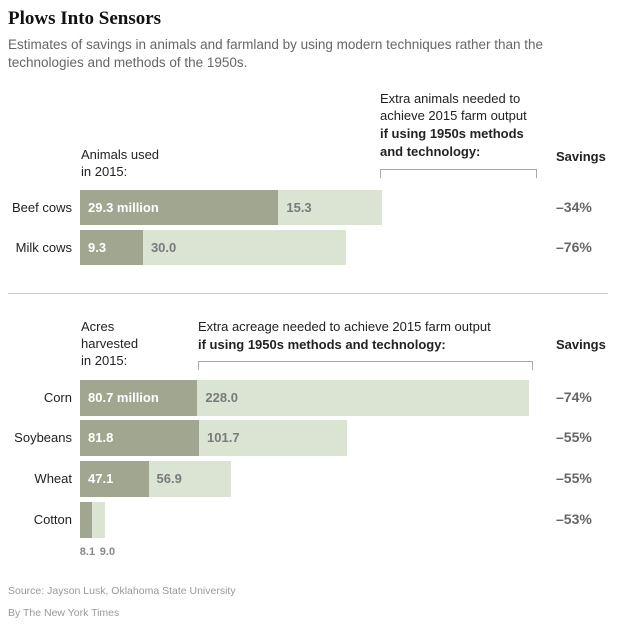 This screenshot has height=626, width=624. What do you see at coordinates (273, 438) in the screenshot?
I see `bar-extra-soybeans` at bounding box center [273, 438].